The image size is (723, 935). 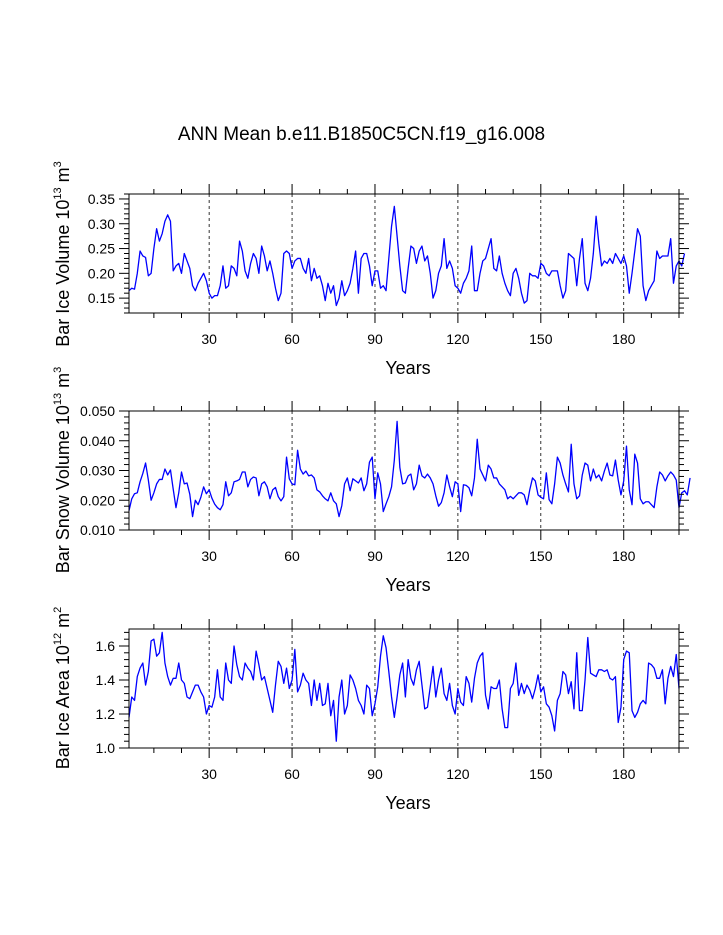 I want to click on y-tick-label: 1.6, so click(x=106, y=646).